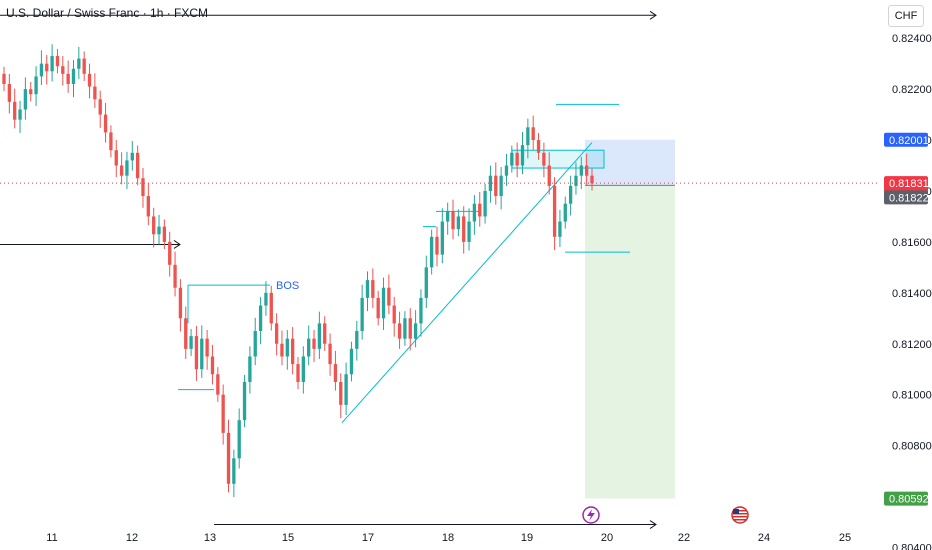 This screenshot has width=932, height=550. Describe the element at coordinates (906, 16) in the screenshot. I see `currency-button: CHF` at that location.